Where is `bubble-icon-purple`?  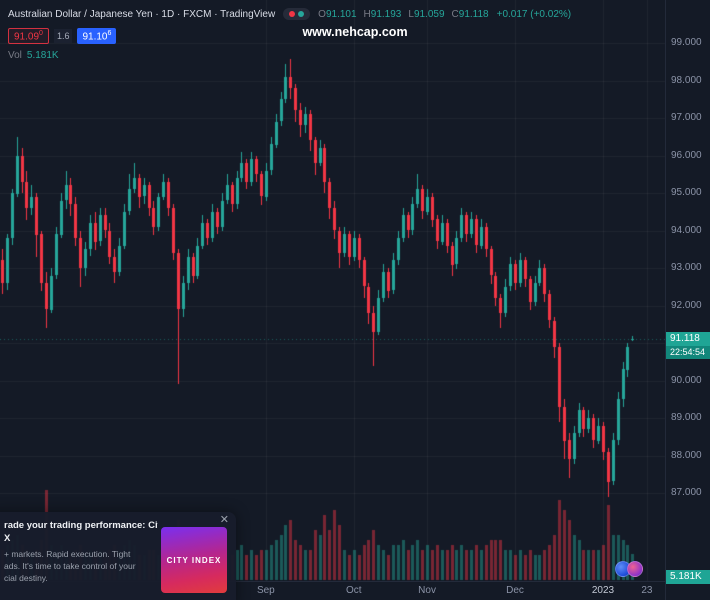 bubble-icon-purple is located at coordinates (635, 569).